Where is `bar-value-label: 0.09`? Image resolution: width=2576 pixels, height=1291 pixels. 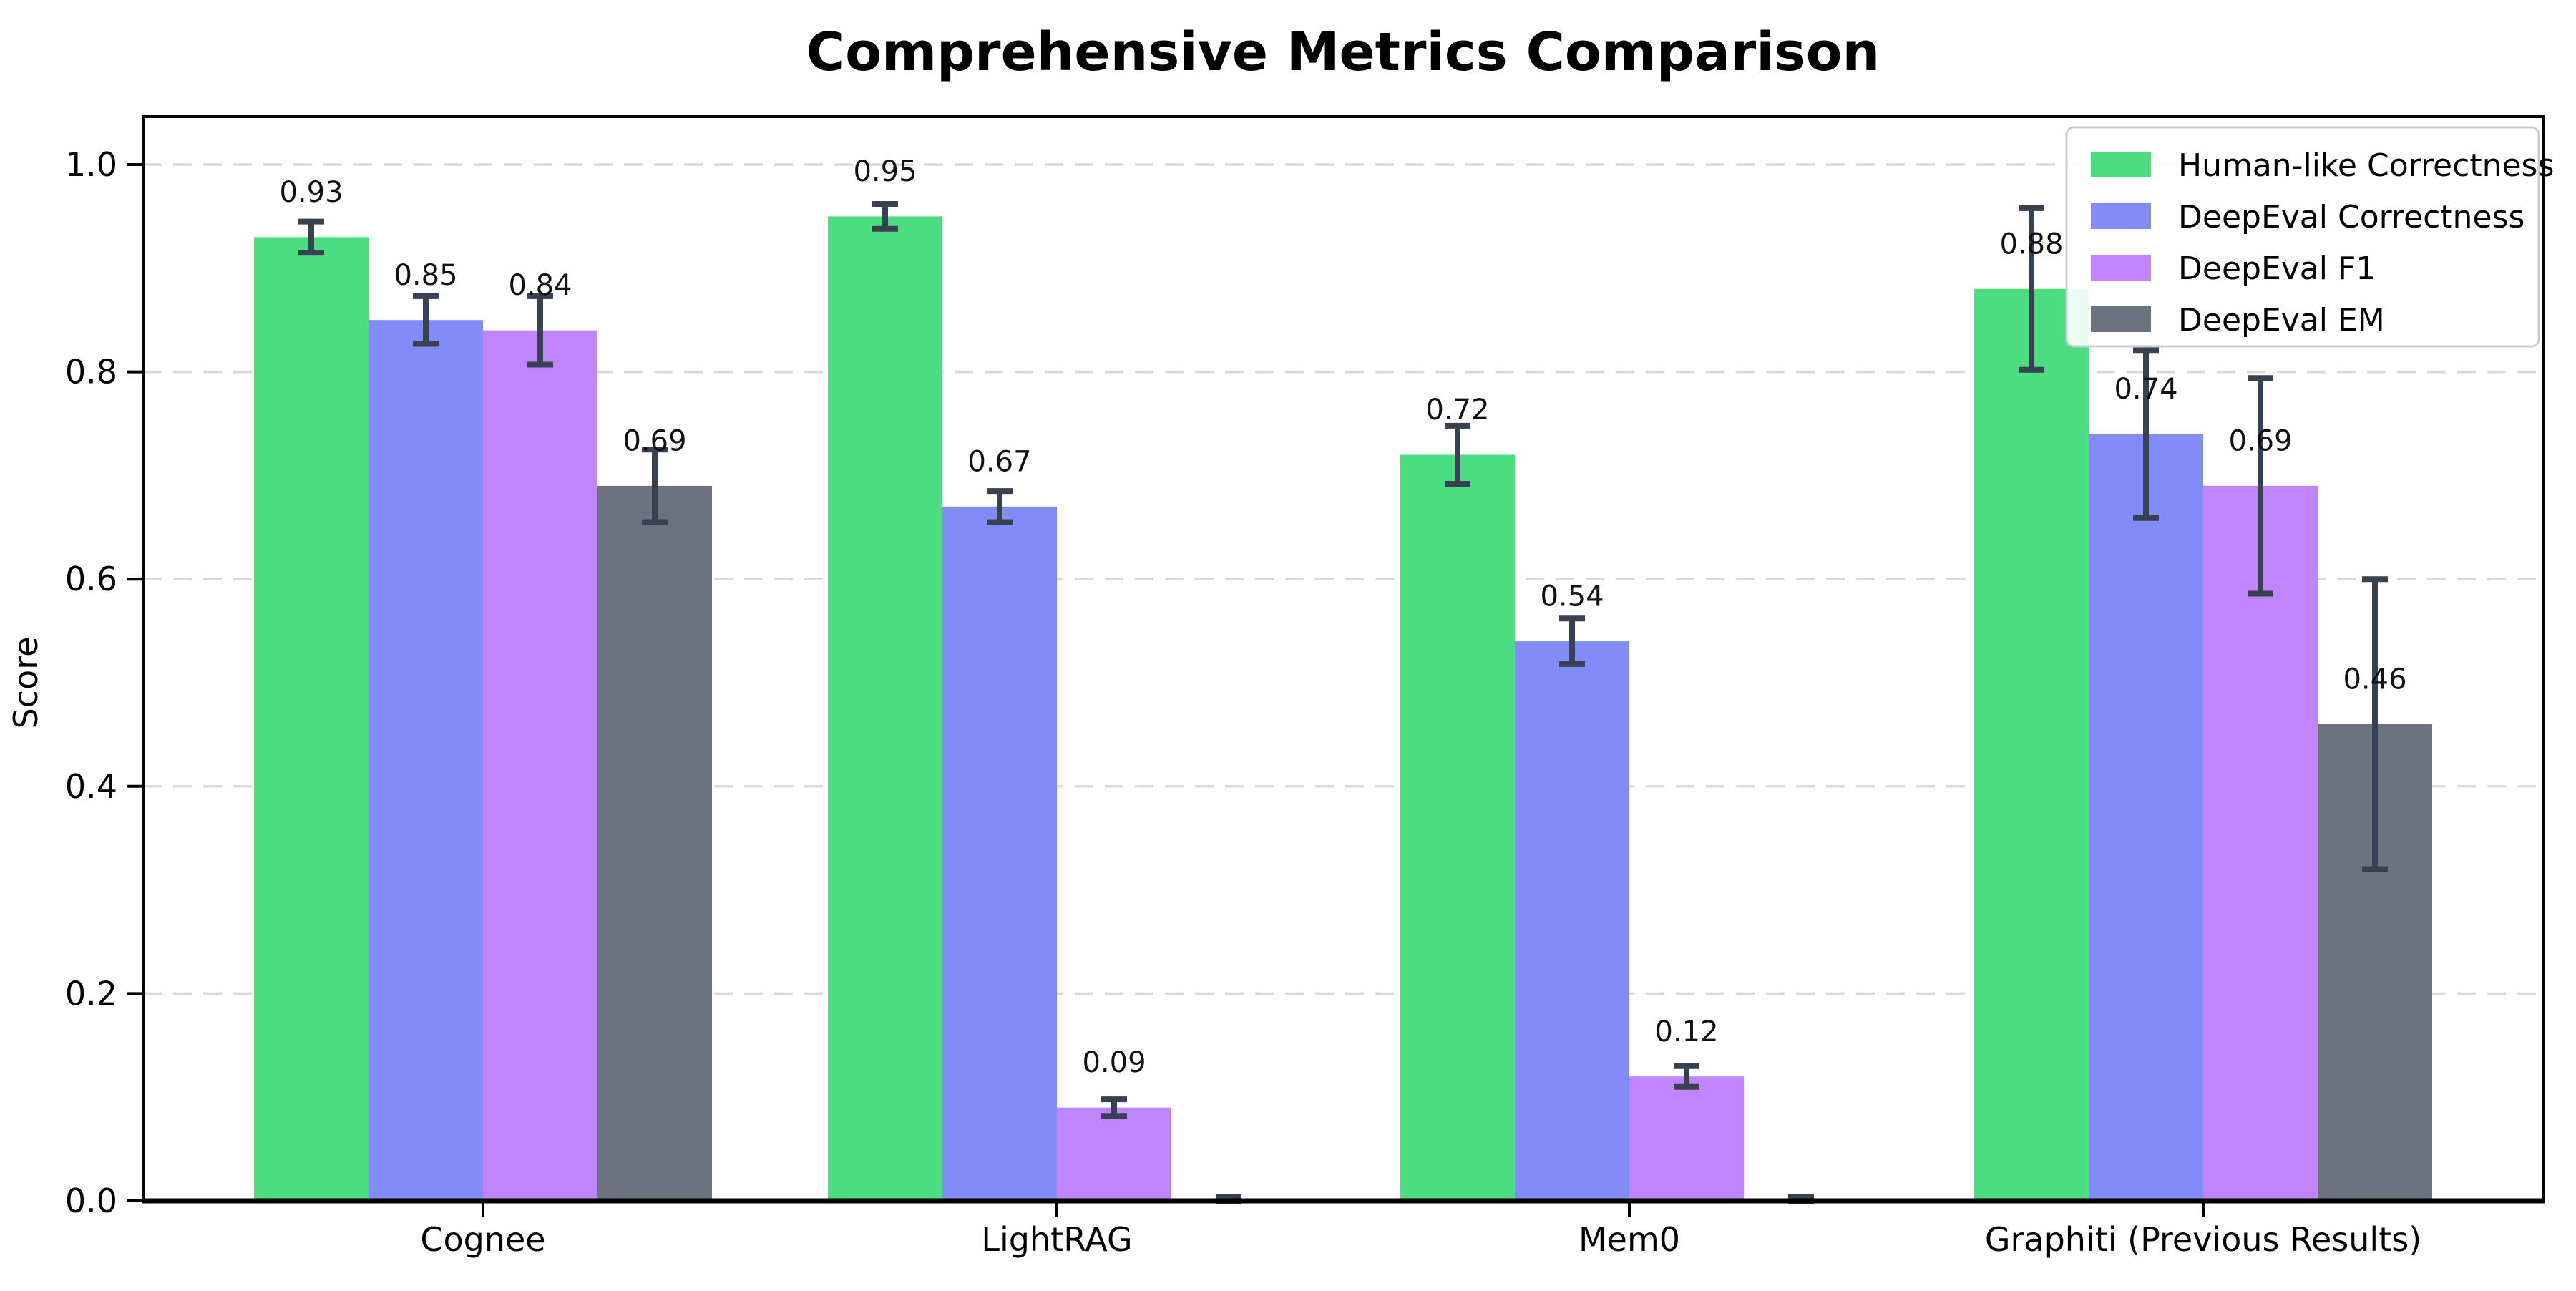
bar-value-label: 0.09 is located at coordinates (1114, 1062).